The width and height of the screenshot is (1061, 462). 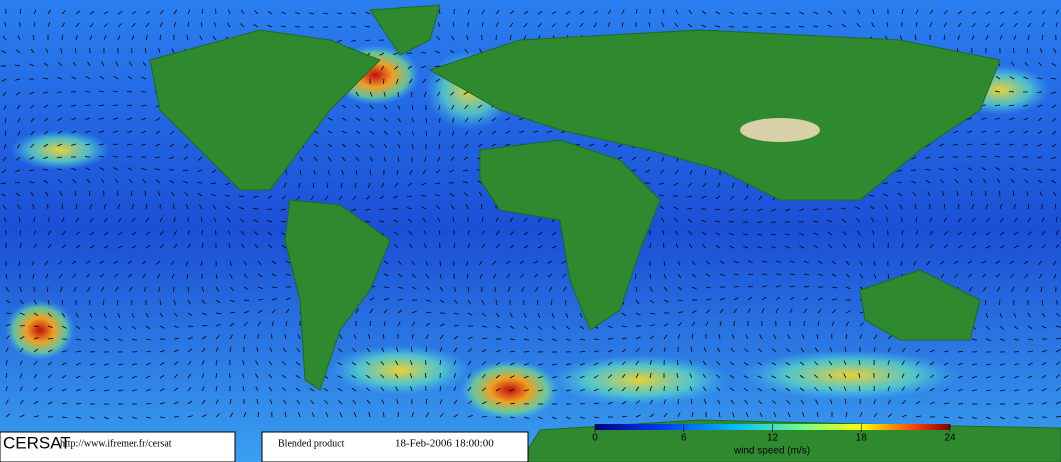 What do you see at coordinates (60, 150) in the screenshot?
I see `wind-patch` at bounding box center [60, 150].